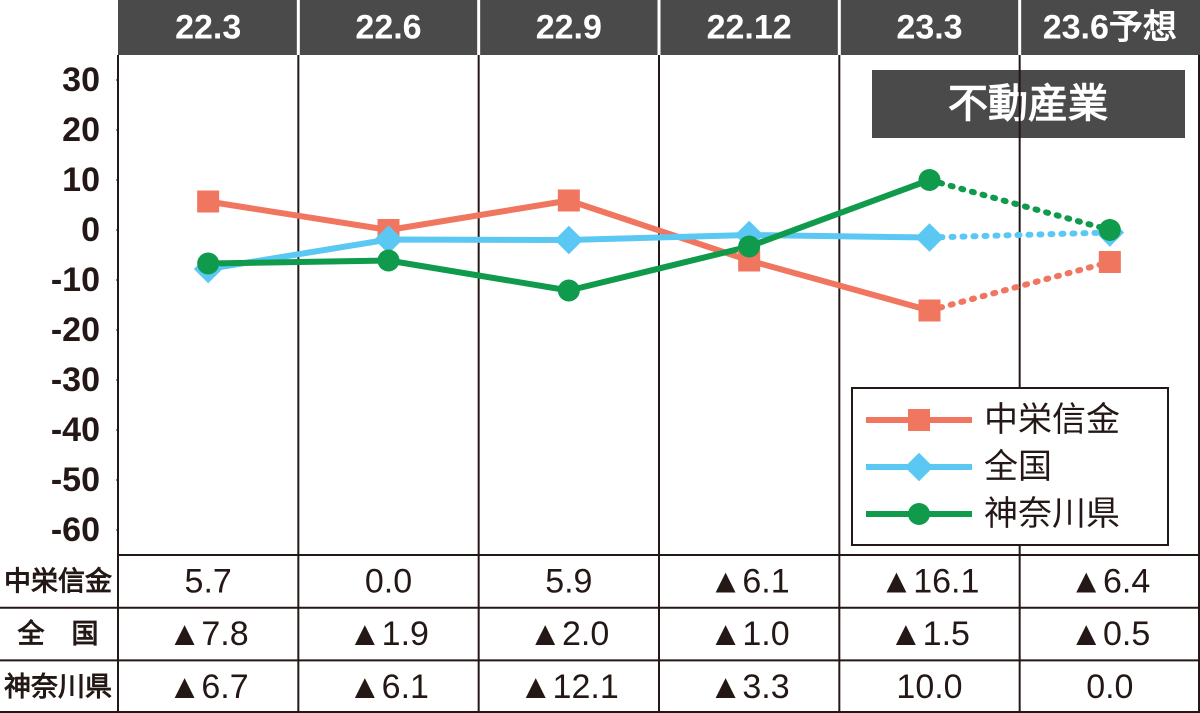 This screenshot has height=713, width=1200. I want to click on y-tick-label: -10, so click(75, 280).